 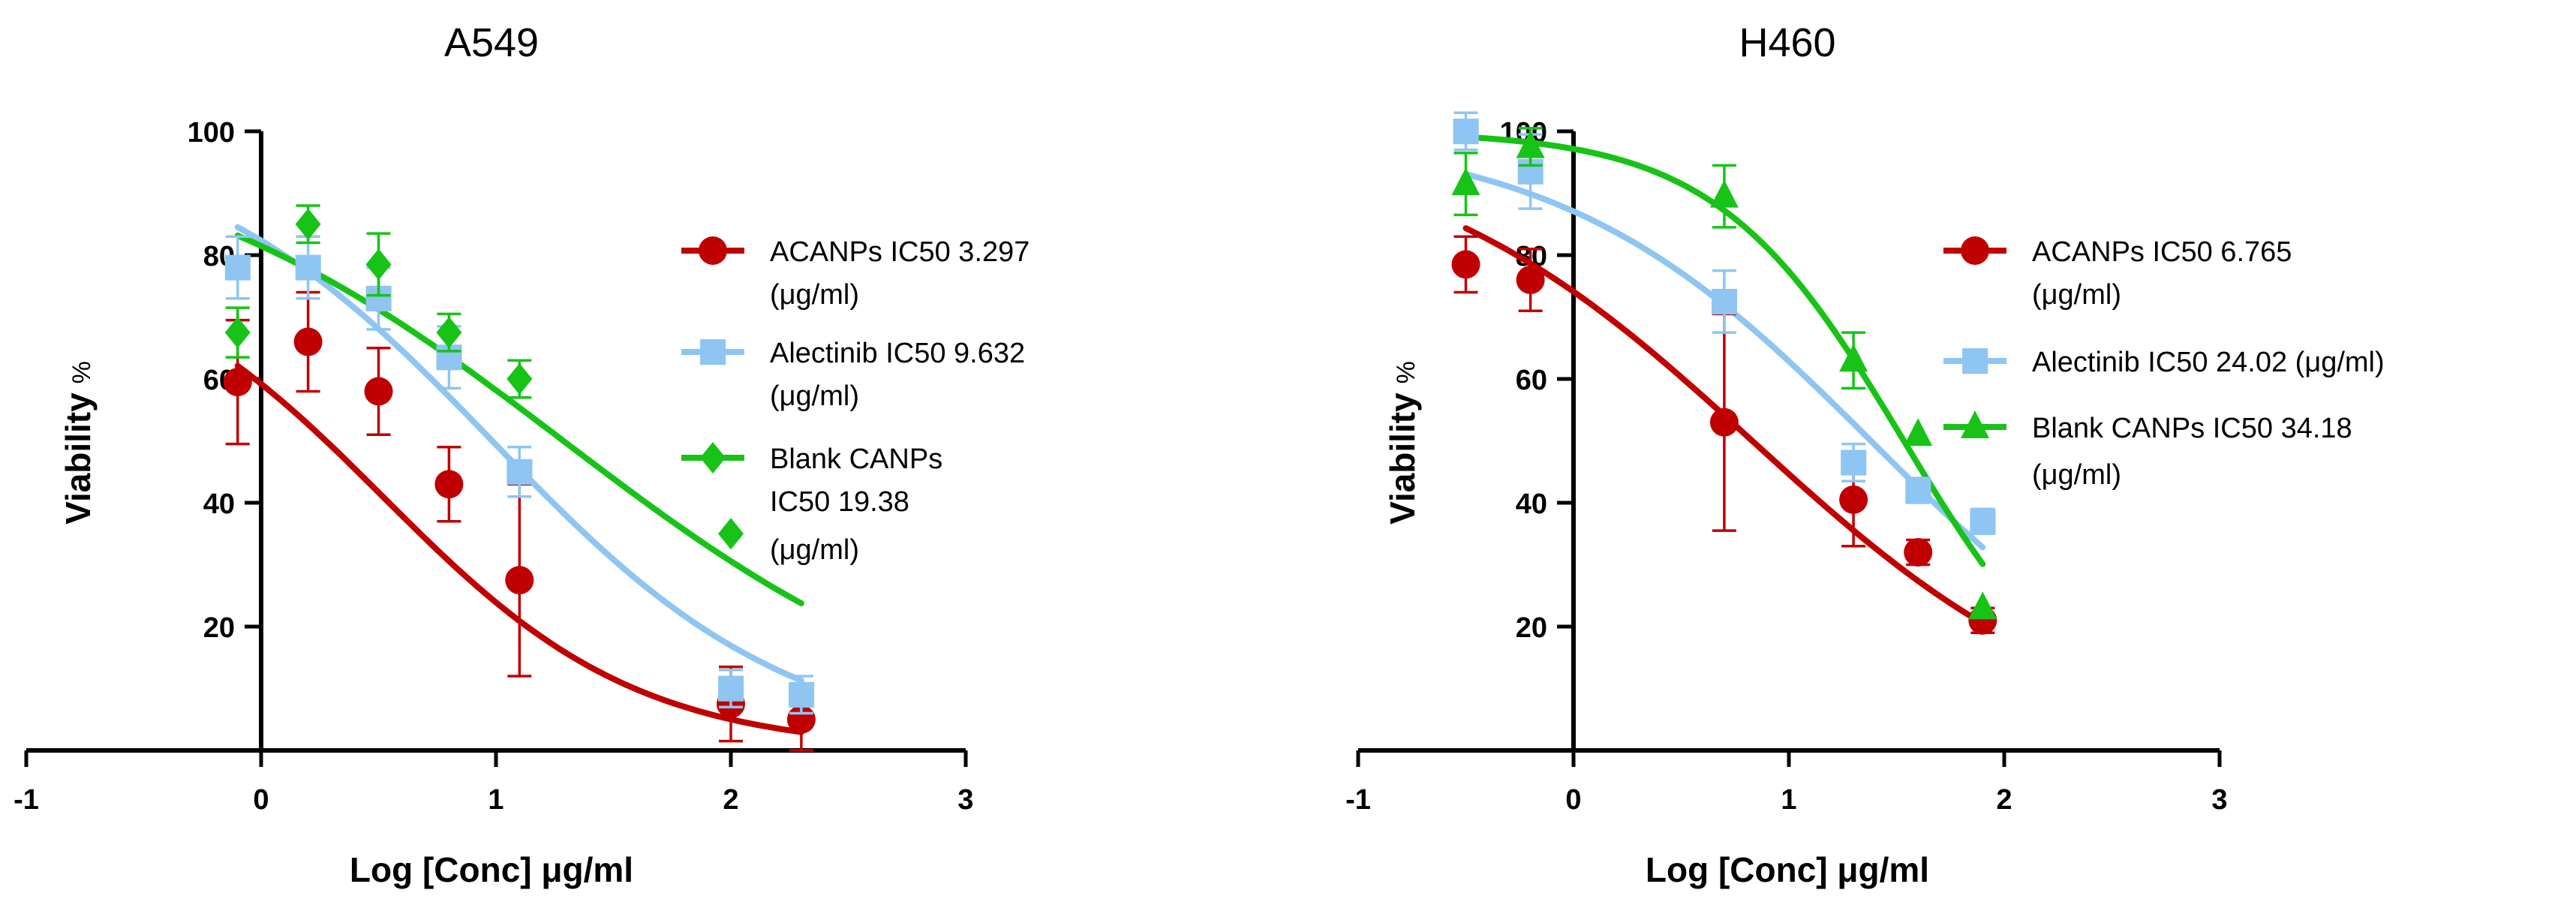 I want to click on legend-label-acanps: ACANPs IC50 6.765, so click(x=2162, y=252).